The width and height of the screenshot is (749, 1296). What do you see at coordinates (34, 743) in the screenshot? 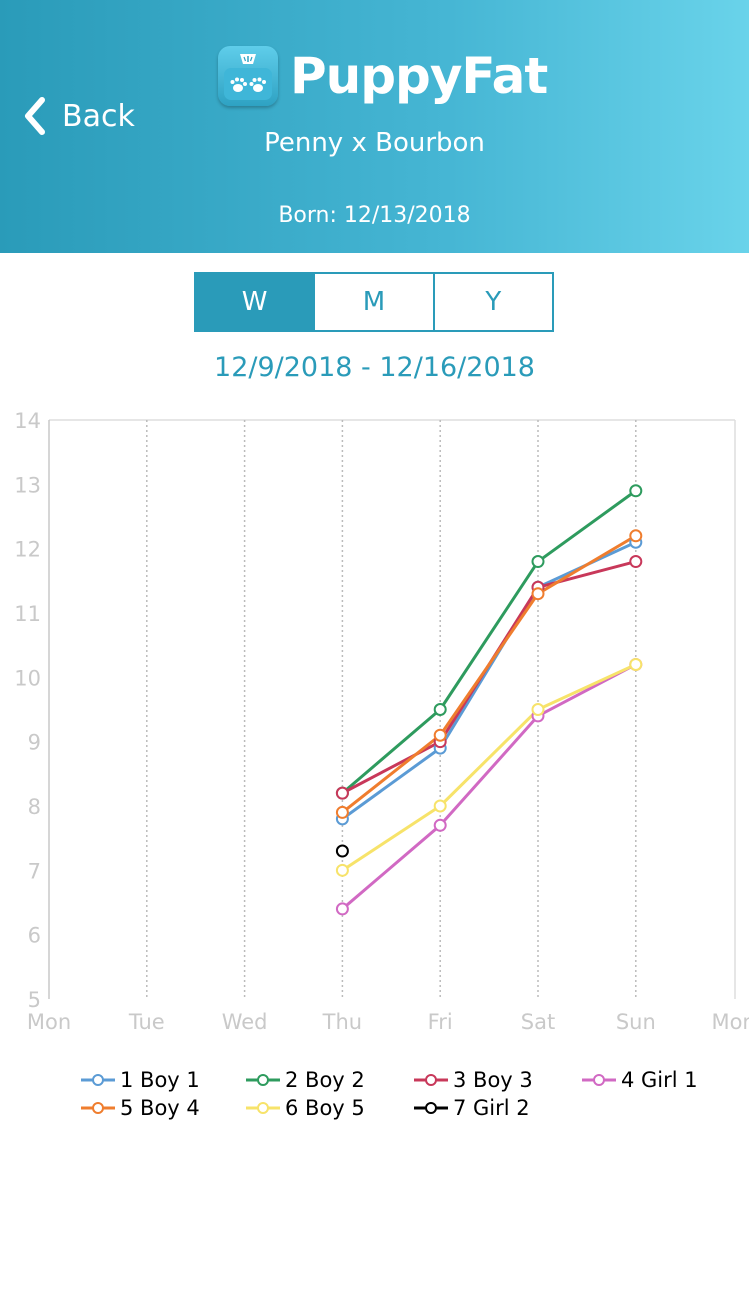
I see `y-tick-label: 9` at bounding box center [34, 743].